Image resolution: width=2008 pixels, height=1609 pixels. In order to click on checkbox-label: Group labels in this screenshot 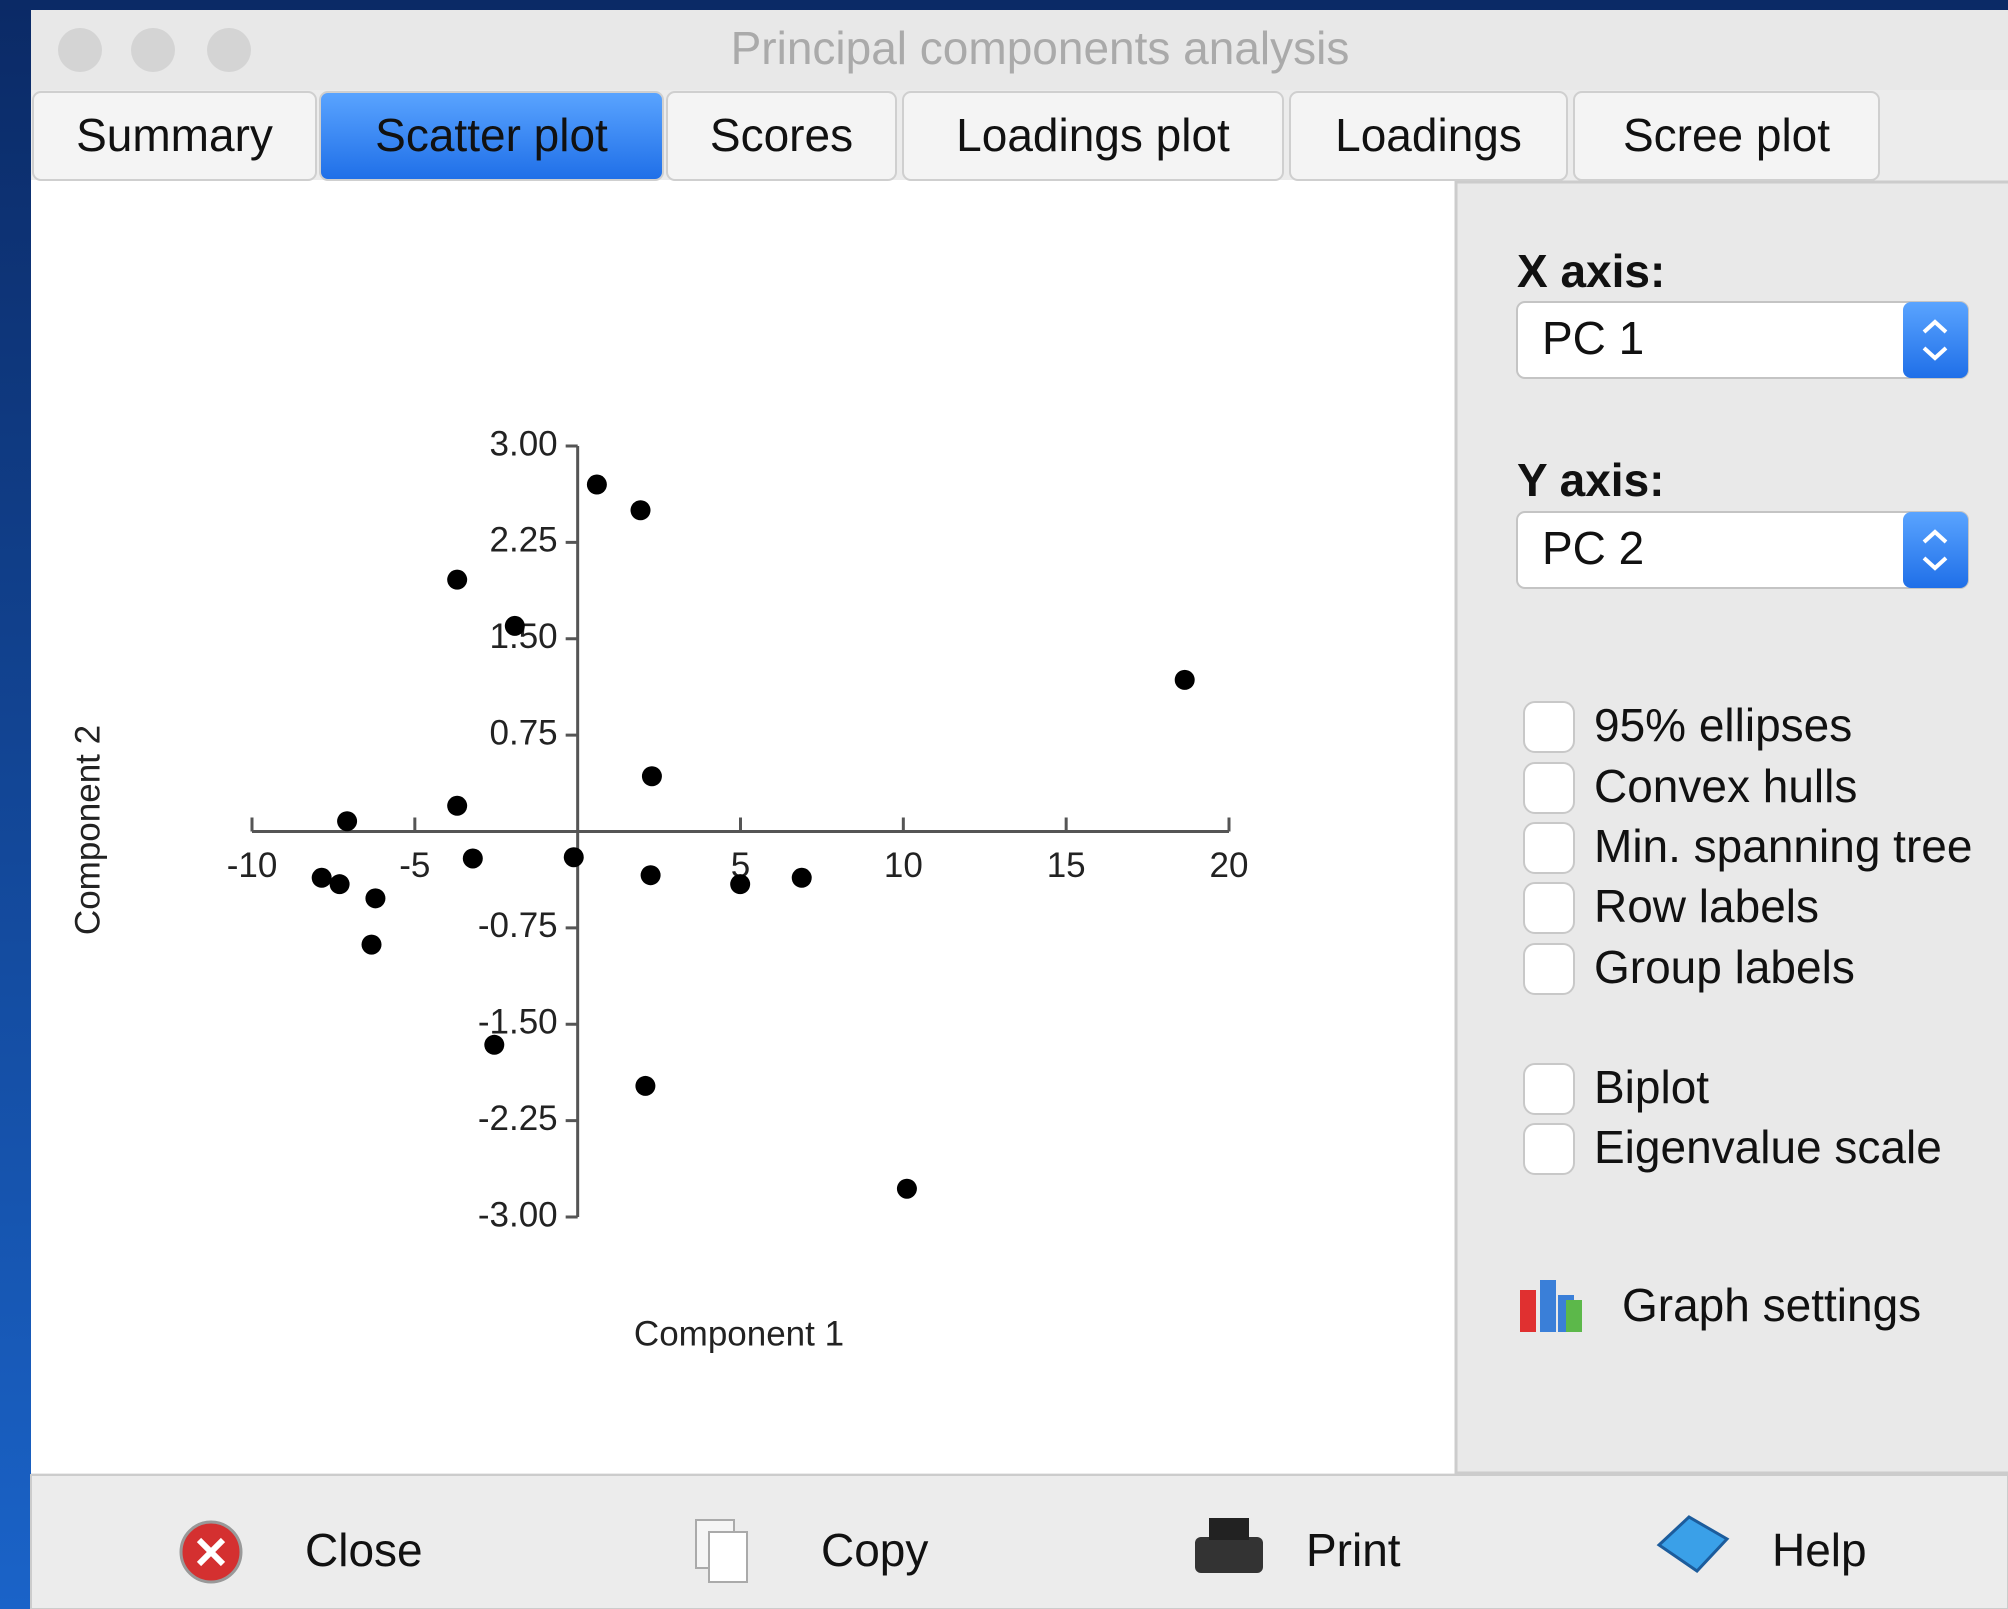, I will do `click(1724, 967)`.